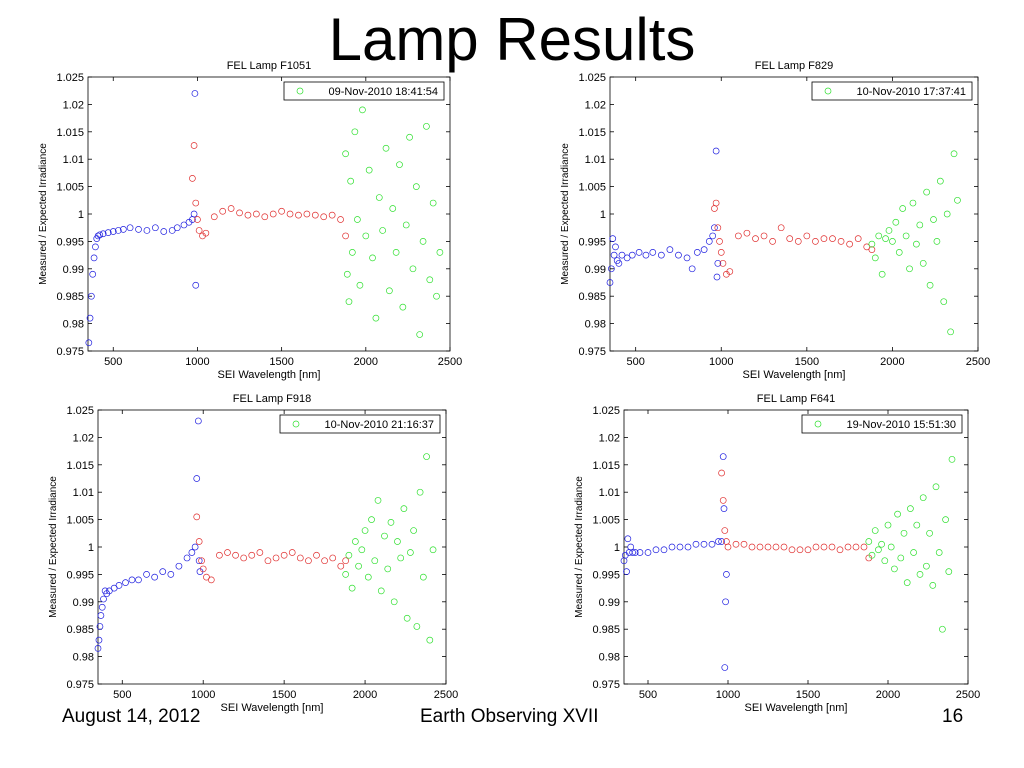 Image resolution: width=1024 pixels, height=768 pixels. What do you see at coordinates (796, 399) in the screenshot?
I see `chart-title: FEL Lamp F641` at bounding box center [796, 399].